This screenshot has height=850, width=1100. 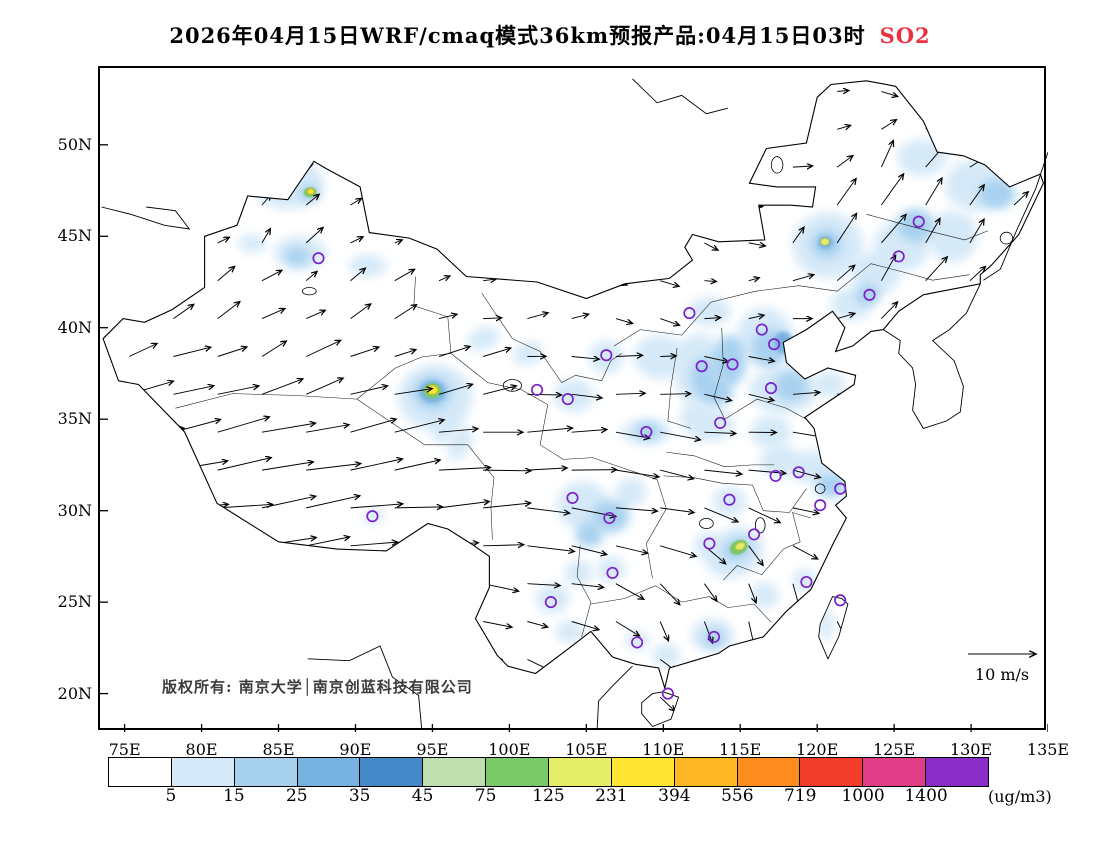 I want to click on russia-coast-line, so click(x=1015, y=216).